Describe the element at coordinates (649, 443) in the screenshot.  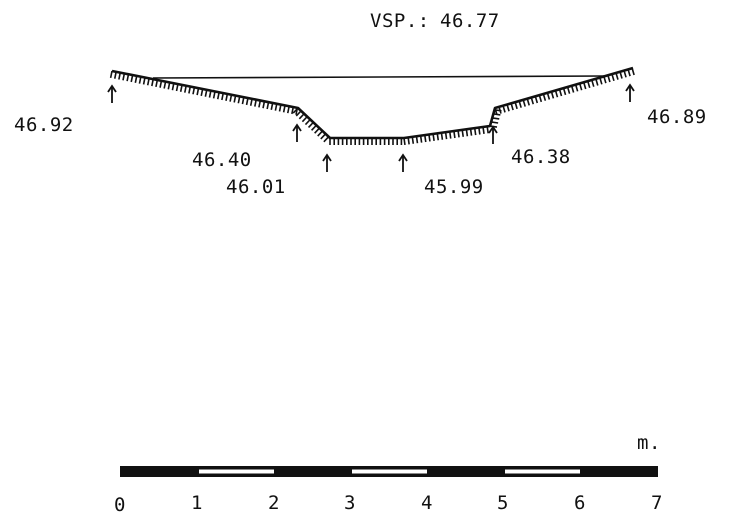
I see `scale-unit: m.` at that location.